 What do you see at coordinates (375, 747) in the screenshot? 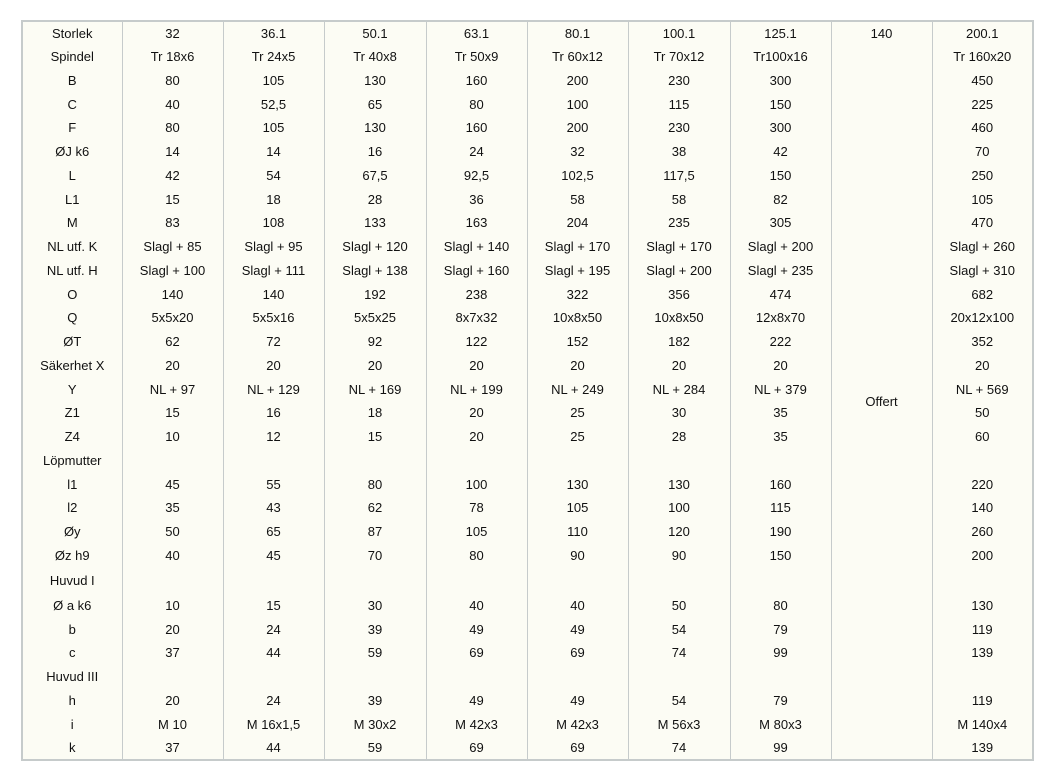
I see `value-cell-text: 59` at bounding box center [375, 747].